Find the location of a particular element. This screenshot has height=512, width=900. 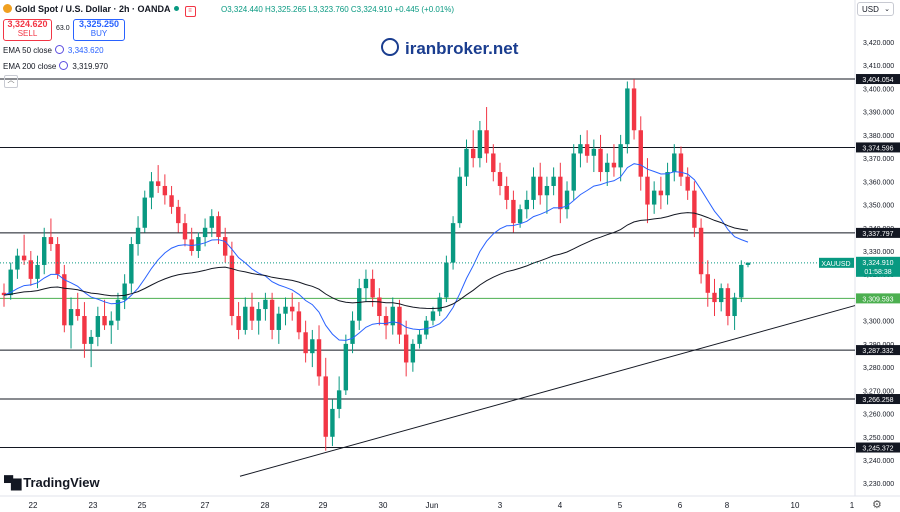

ema50-legend: EMA 50 close 3,343.620 is located at coordinates (53, 50).